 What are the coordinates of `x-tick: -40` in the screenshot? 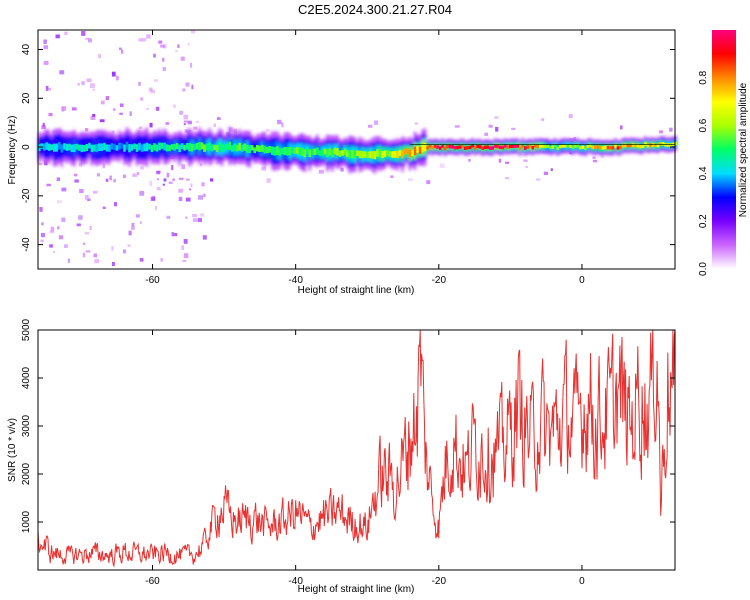 It's located at (295, 158).